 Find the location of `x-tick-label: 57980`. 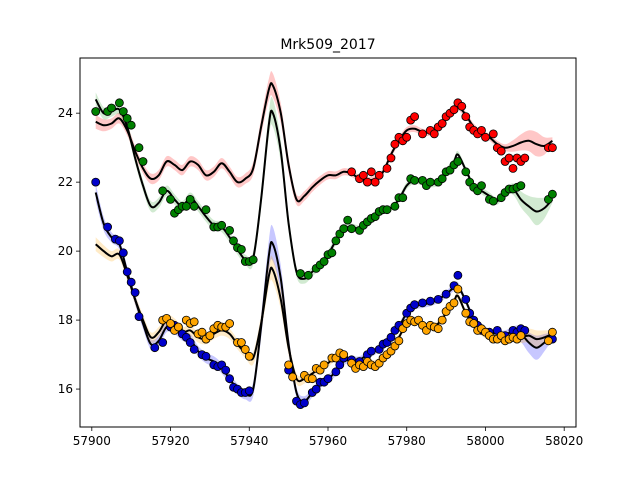

x-tick-label: 57980 is located at coordinates (407, 441).